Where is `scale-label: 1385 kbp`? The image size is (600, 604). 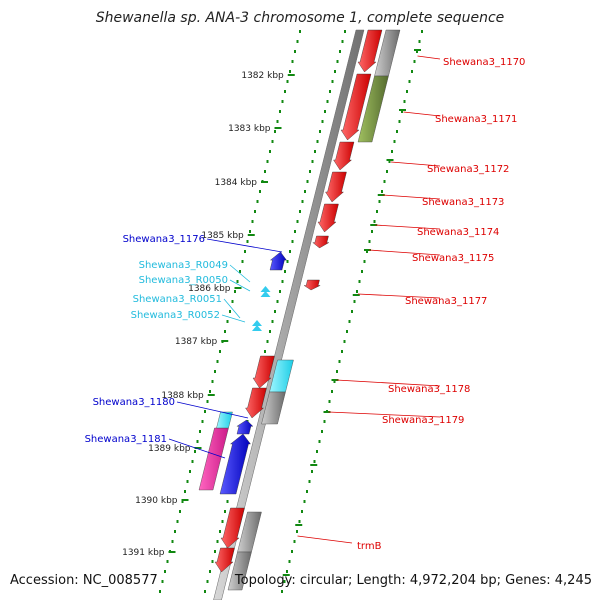 scale-label: 1385 kbp is located at coordinates (222, 236).